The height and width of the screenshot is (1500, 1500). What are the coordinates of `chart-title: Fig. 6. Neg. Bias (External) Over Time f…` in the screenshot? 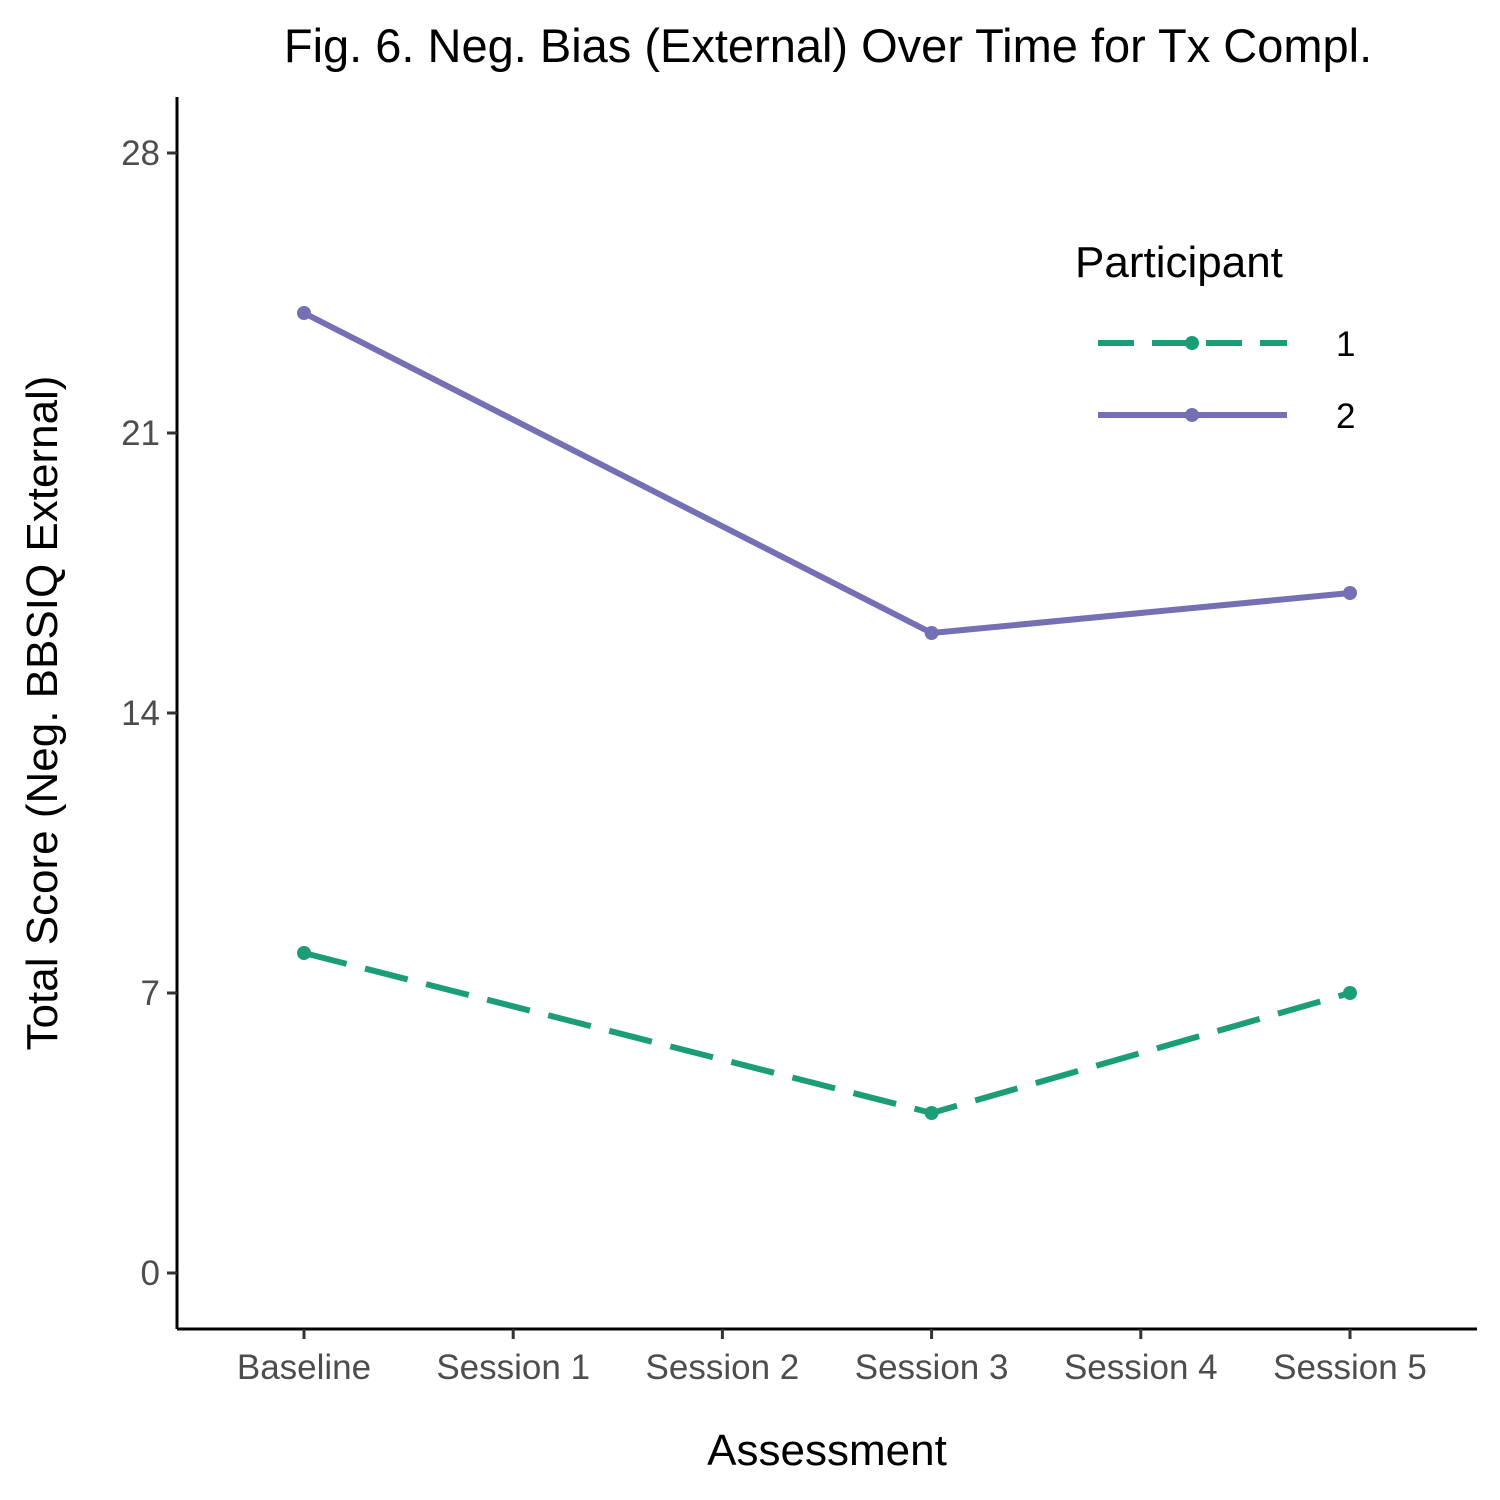 It's located at (828, 45).